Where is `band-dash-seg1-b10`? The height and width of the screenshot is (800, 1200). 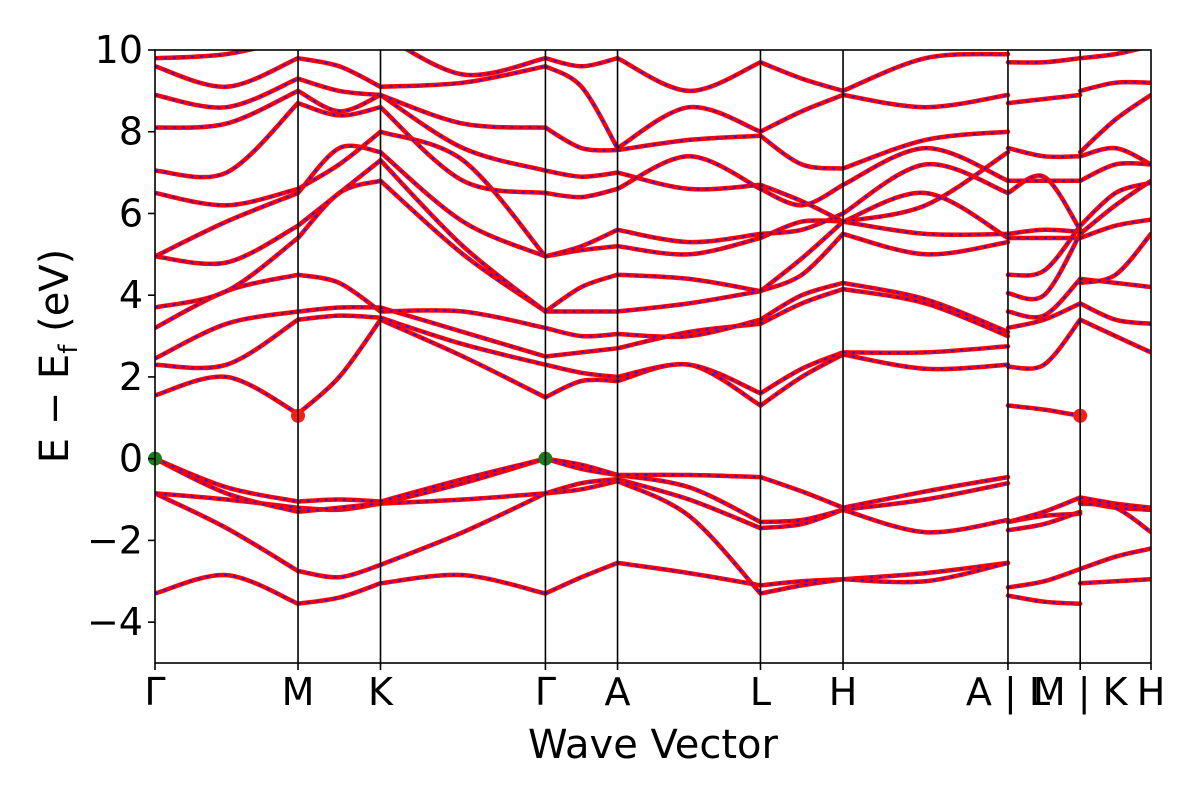 band-dash-seg1-b10 is located at coordinates (339, 193).